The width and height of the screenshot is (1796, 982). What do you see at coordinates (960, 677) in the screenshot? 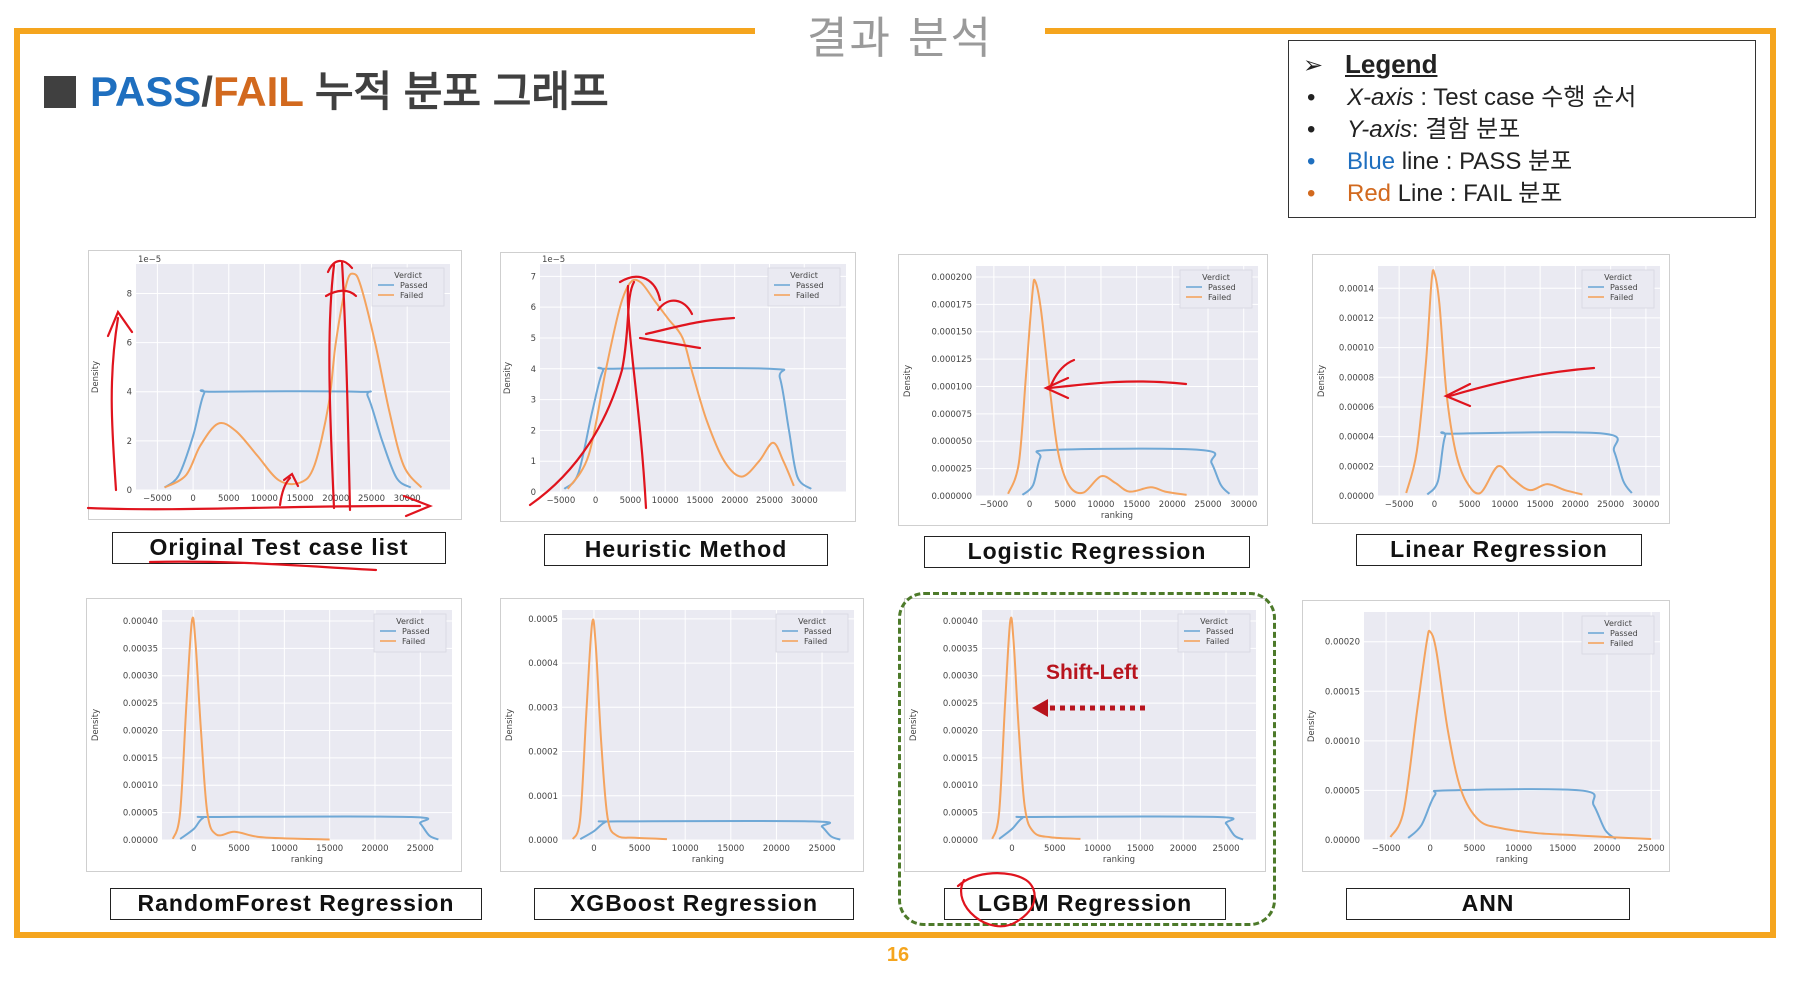
I see `y-tick-label: 0.00030` at bounding box center [960, 677].